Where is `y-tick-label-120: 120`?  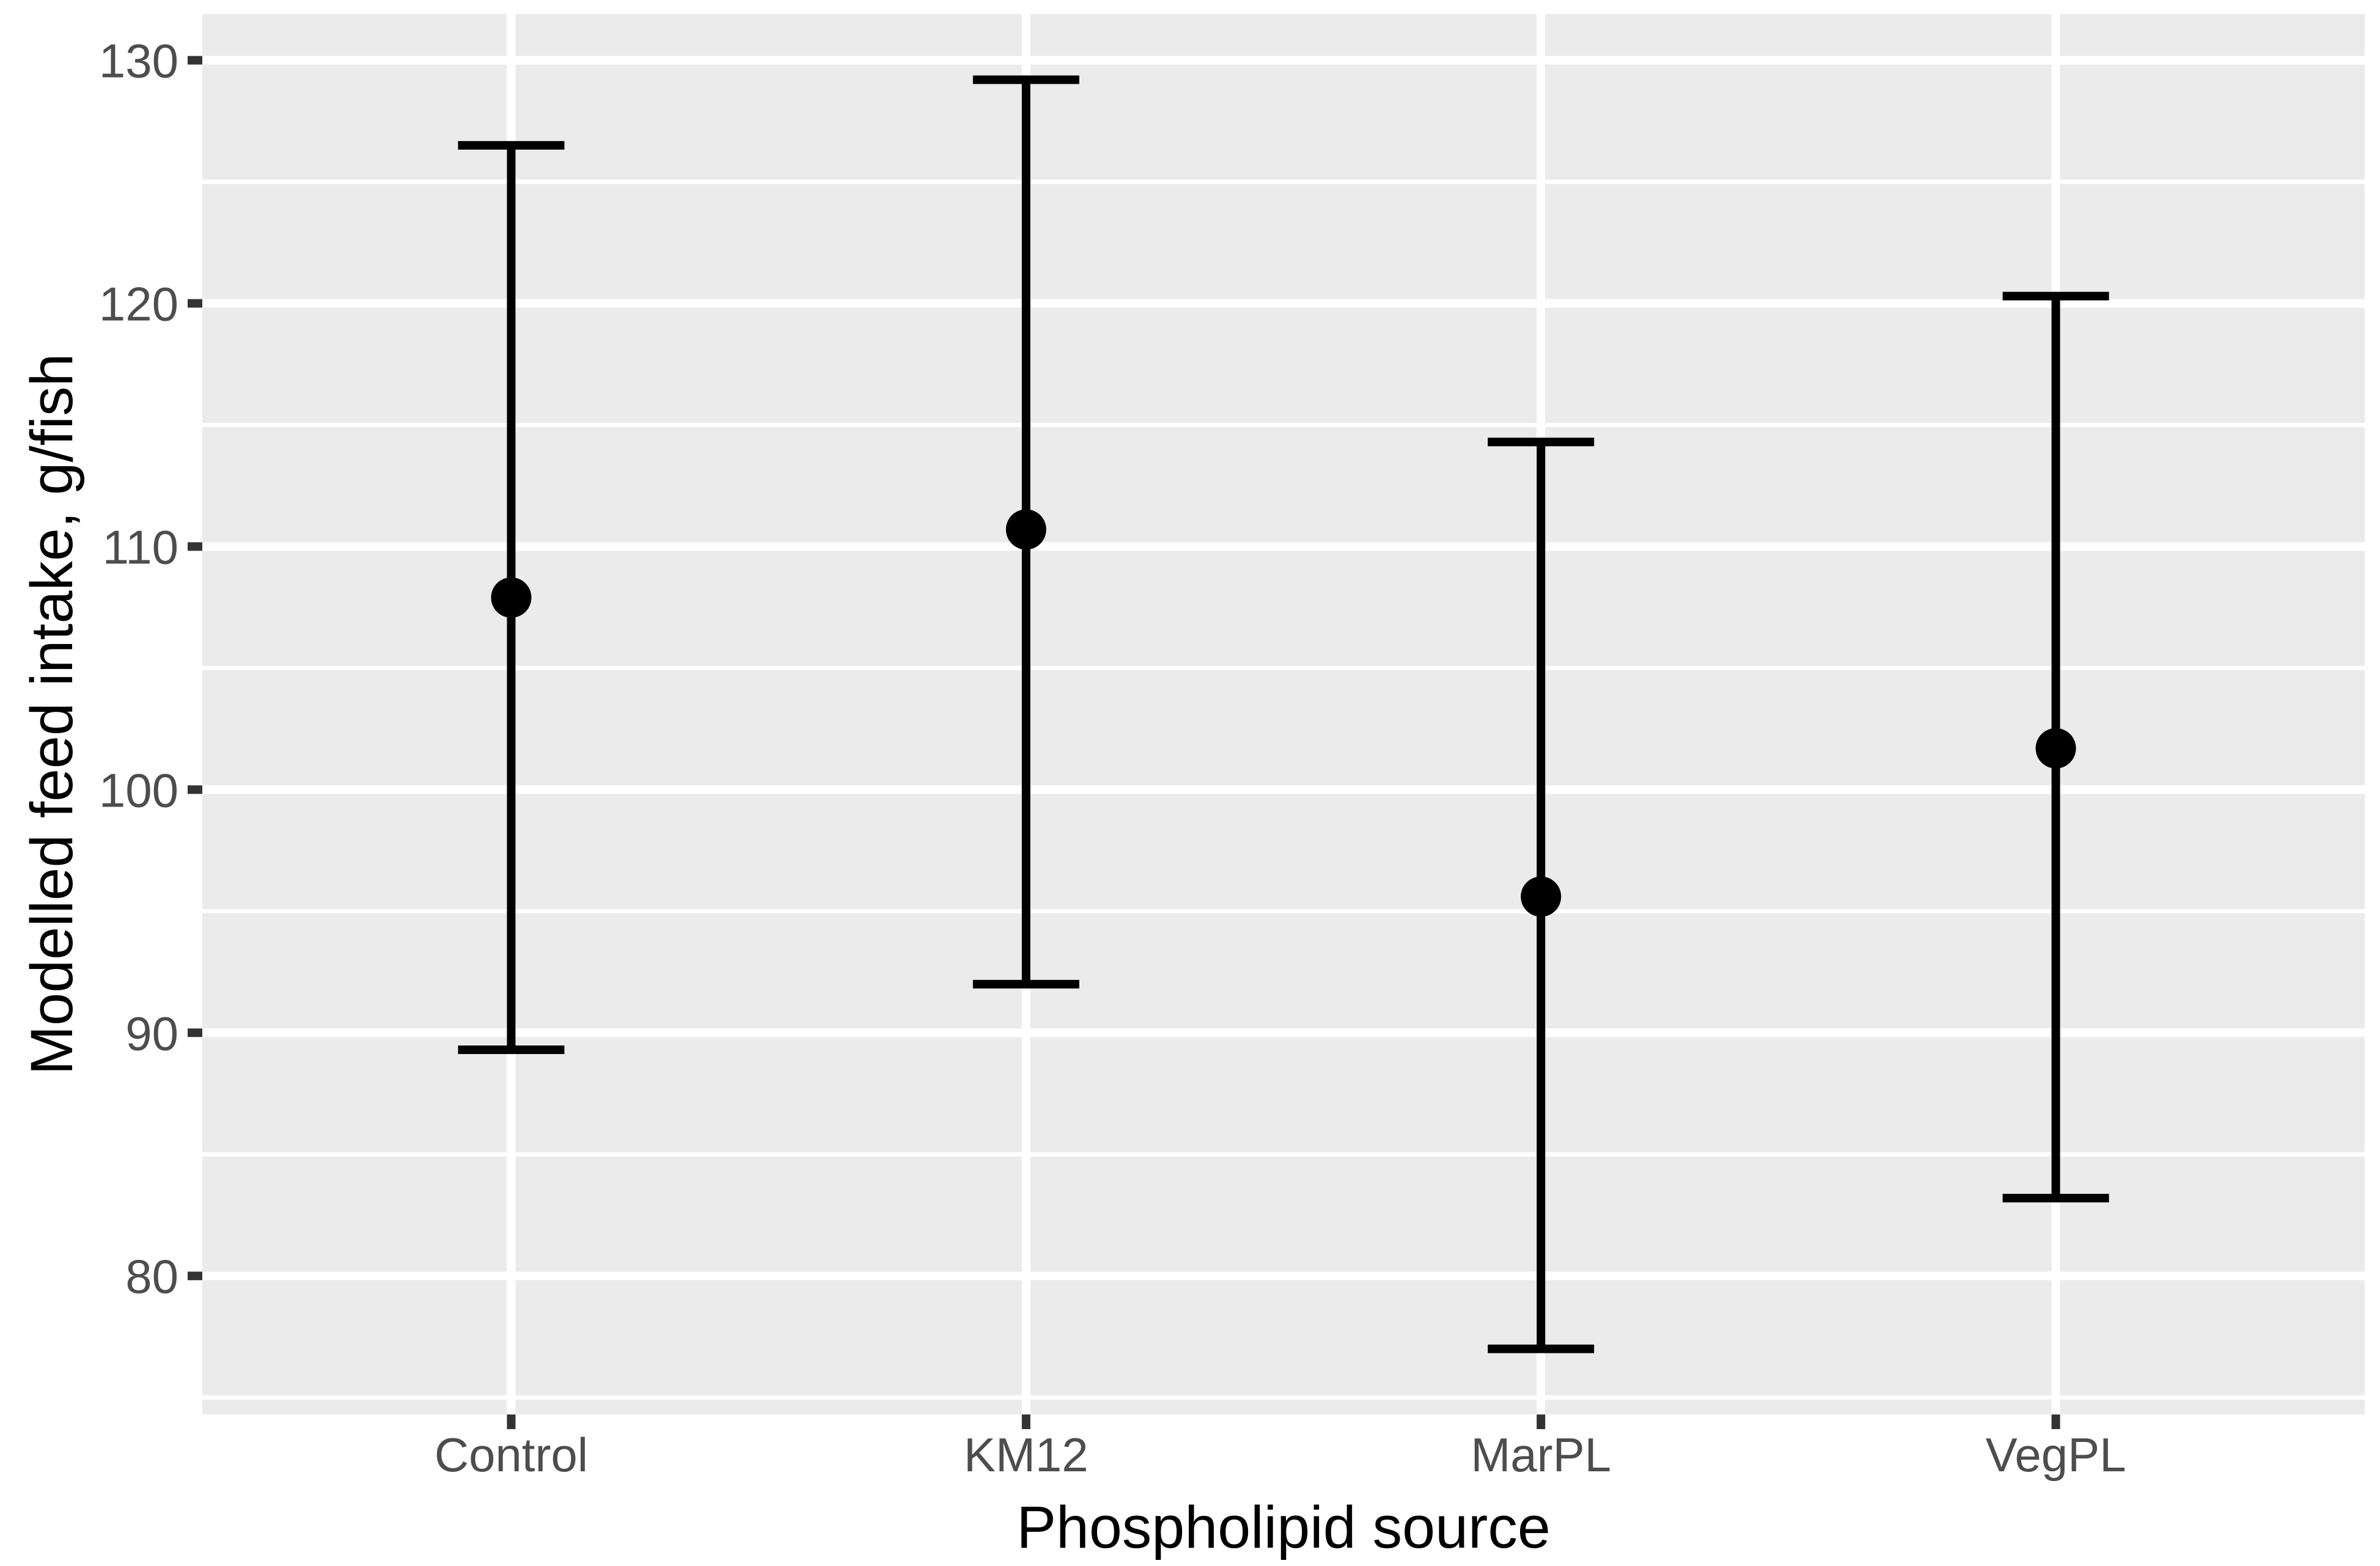
y-tick-label-120: 120 is located at coordinates (138, 304).